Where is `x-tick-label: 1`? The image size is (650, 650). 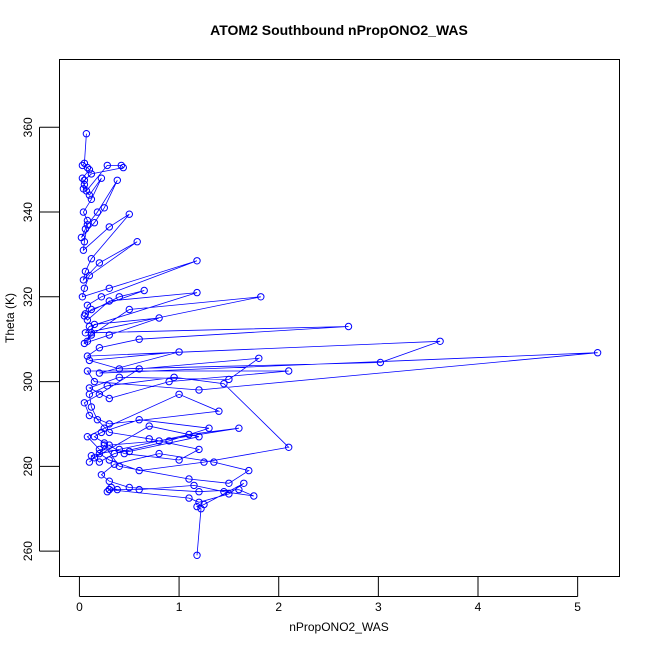
x-tick-label: 1 is located at coordinates (179, 607).